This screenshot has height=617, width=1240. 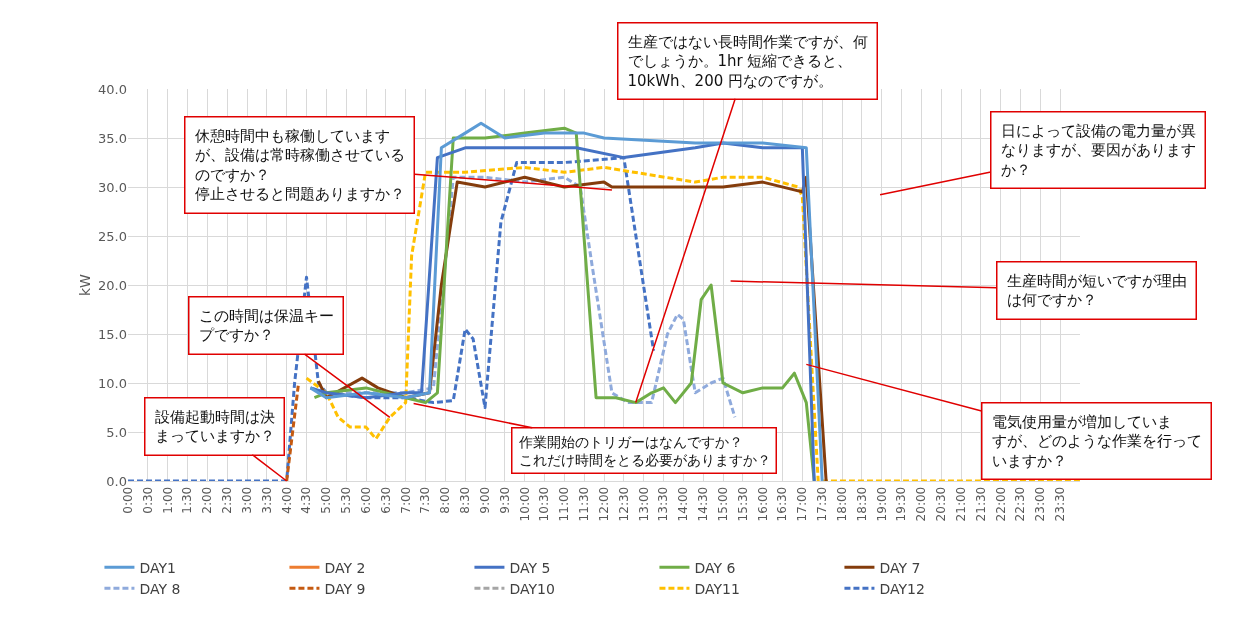 What do you see at coordinates (1096, 290) in the screenshot?
I see `annotation: 生産時間が短いですが理由は何ですか？` at bounding box center [1096, 290].